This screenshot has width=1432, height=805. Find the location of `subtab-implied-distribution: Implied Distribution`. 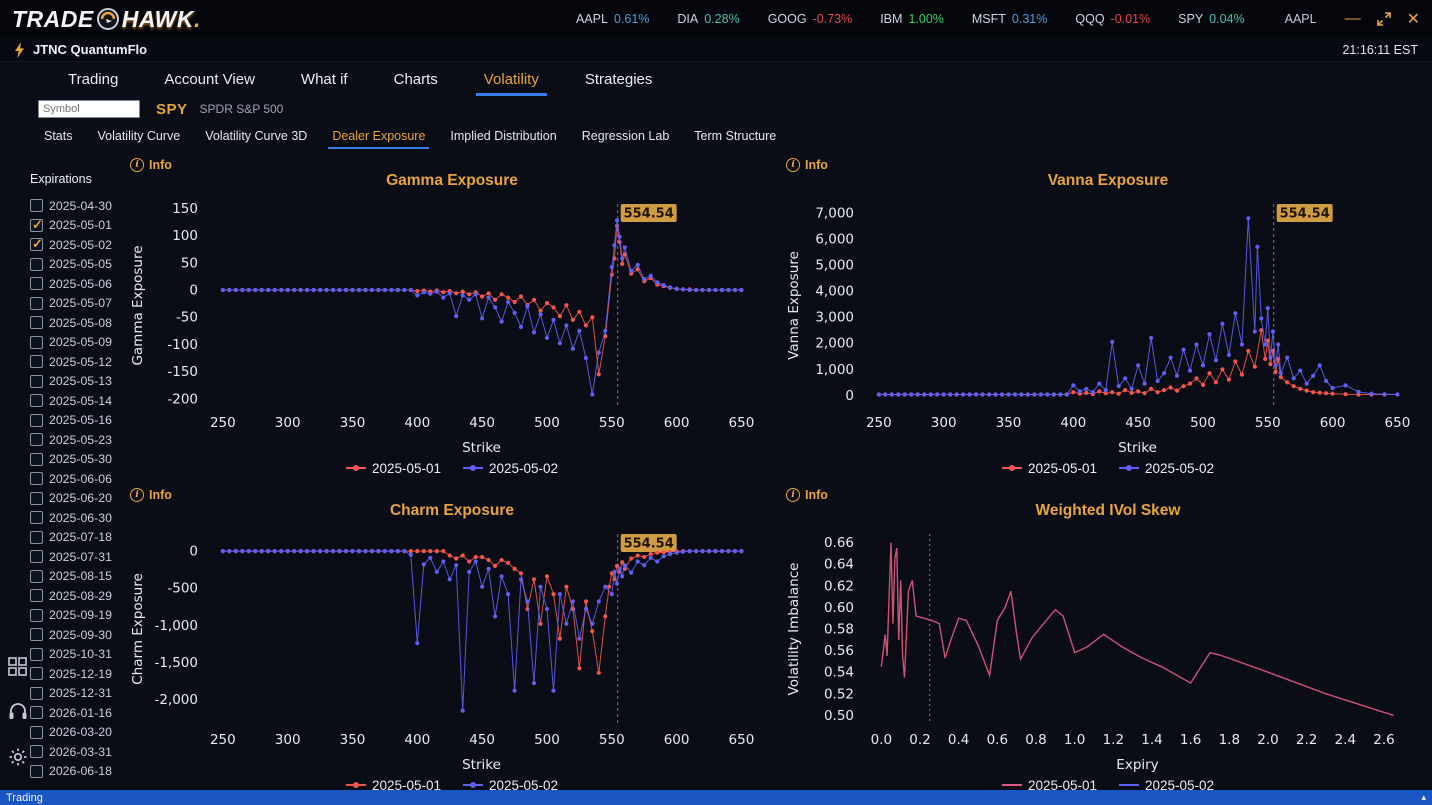

subtab-implied-distribution: Implied Distribution is located at coordinates (503, 136).